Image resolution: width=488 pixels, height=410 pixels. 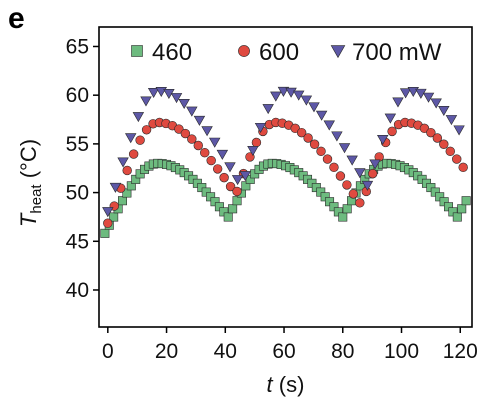 I want to click on y-tick-label: 65, so click(x=77, y=46).